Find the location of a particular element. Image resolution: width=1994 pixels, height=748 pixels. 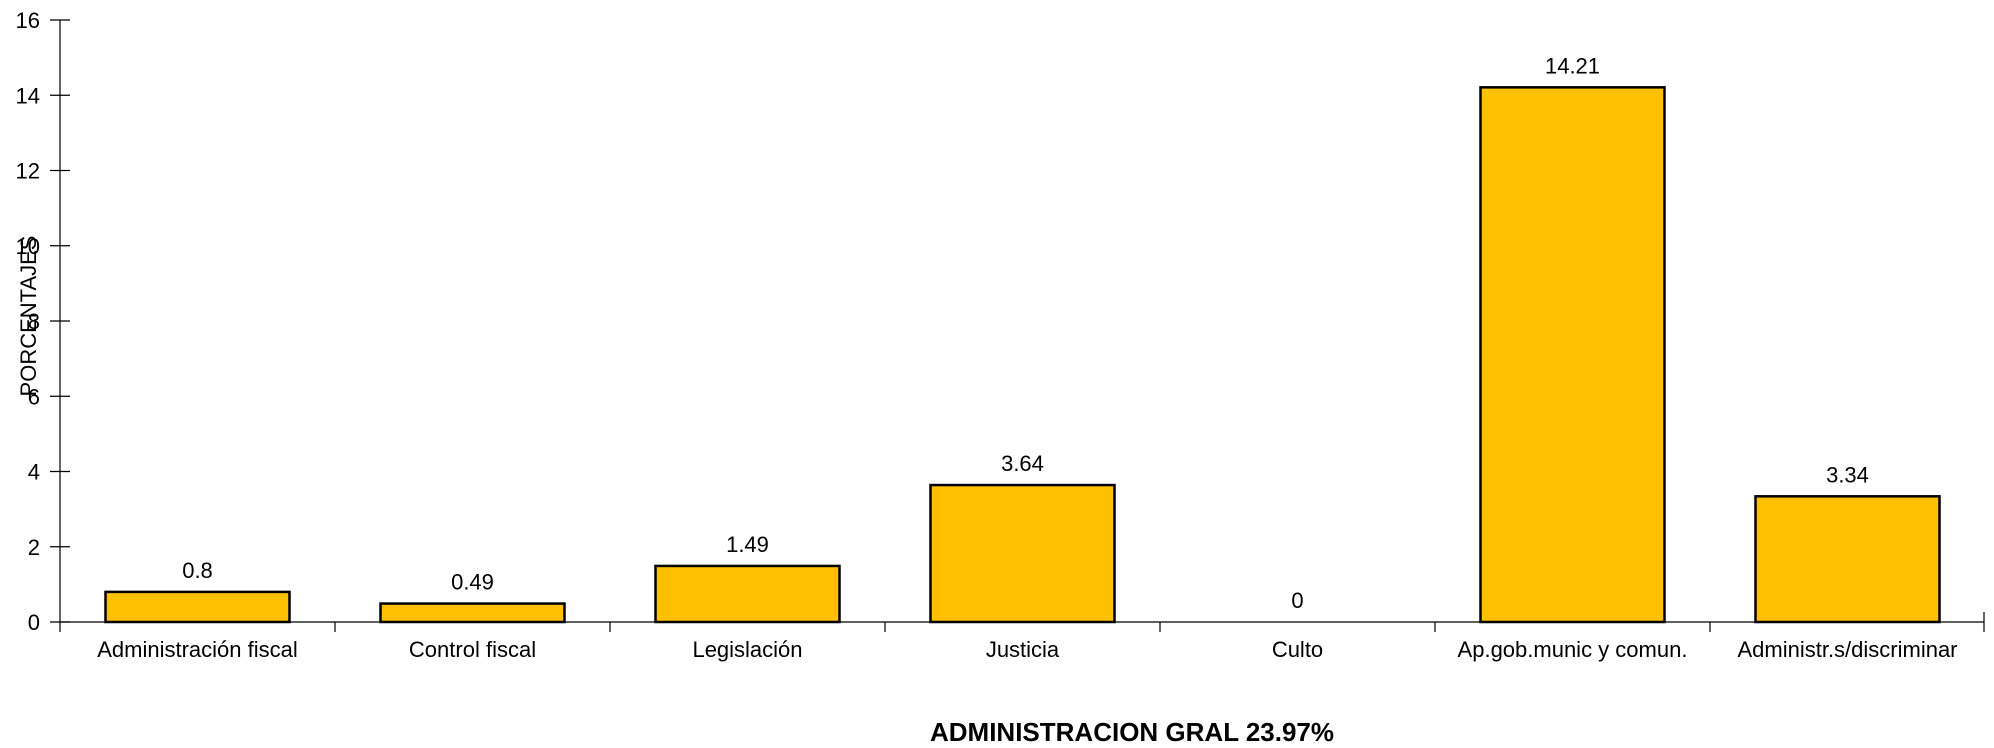

data-label: 0 is located at coordinates (1297, 600).